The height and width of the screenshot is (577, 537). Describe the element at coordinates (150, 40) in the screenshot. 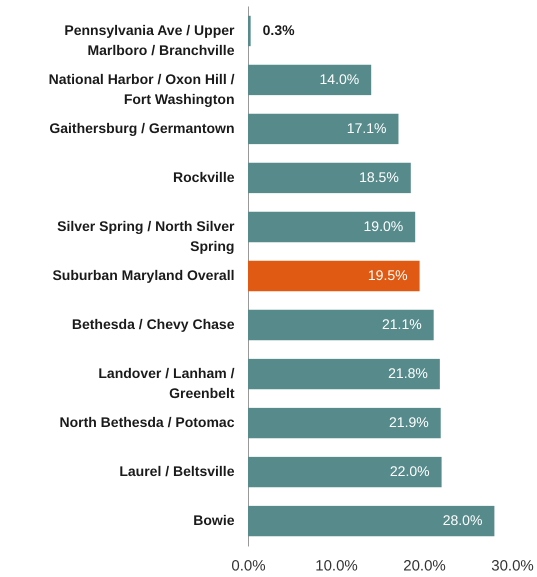

I see `y-tick-label: Pennsylvania Ave / Upper Marlboro / Branchville` at that location.